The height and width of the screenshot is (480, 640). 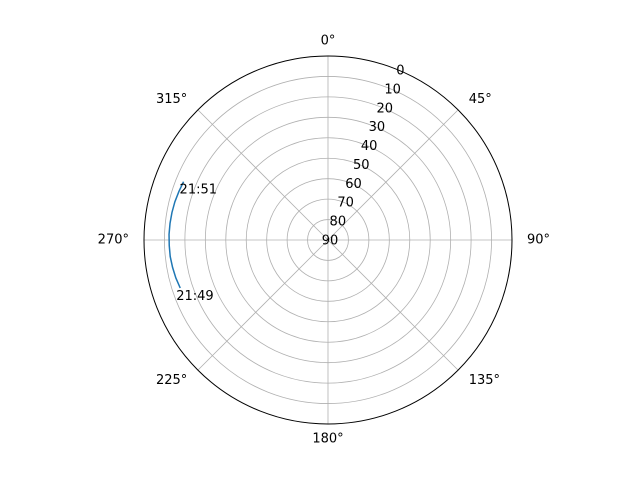 I want to click on annotation-label: 21:49, so click(x=194, y=296).